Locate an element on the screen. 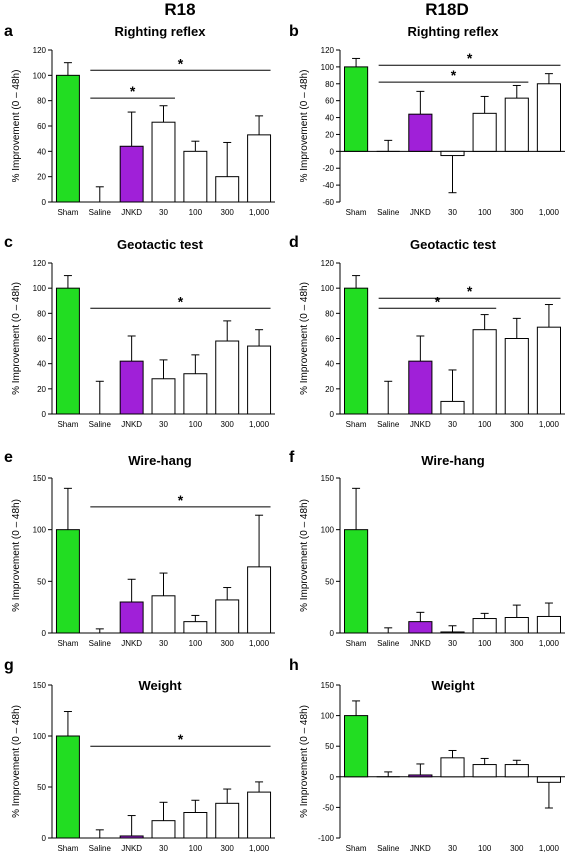  y-tick-label: -60 is located at coordinates (328, 202).